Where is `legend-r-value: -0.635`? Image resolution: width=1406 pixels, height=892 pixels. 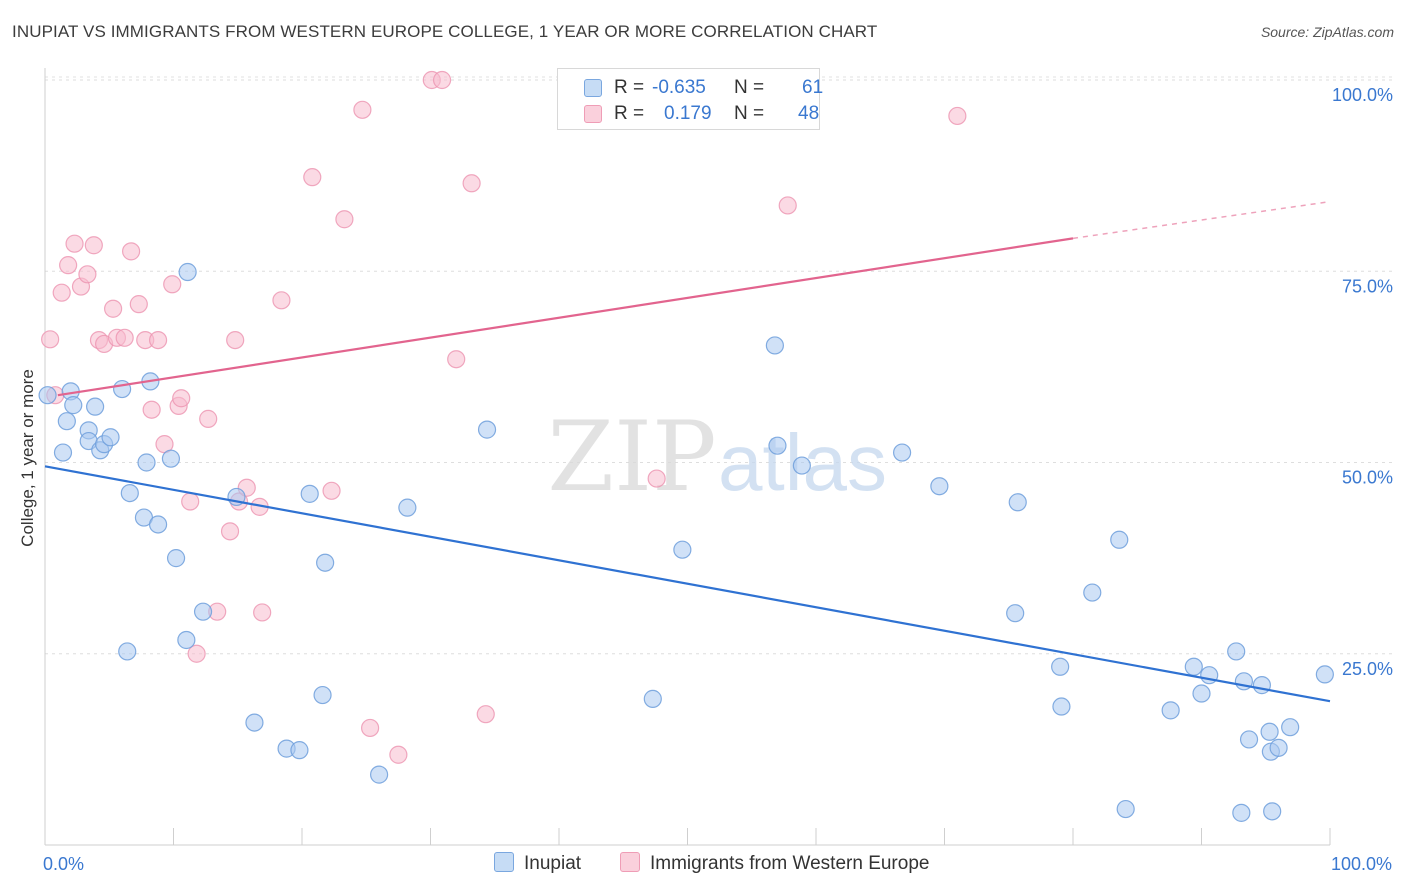 legend-r-value: -0.635 is located at coordinates (679, 87).